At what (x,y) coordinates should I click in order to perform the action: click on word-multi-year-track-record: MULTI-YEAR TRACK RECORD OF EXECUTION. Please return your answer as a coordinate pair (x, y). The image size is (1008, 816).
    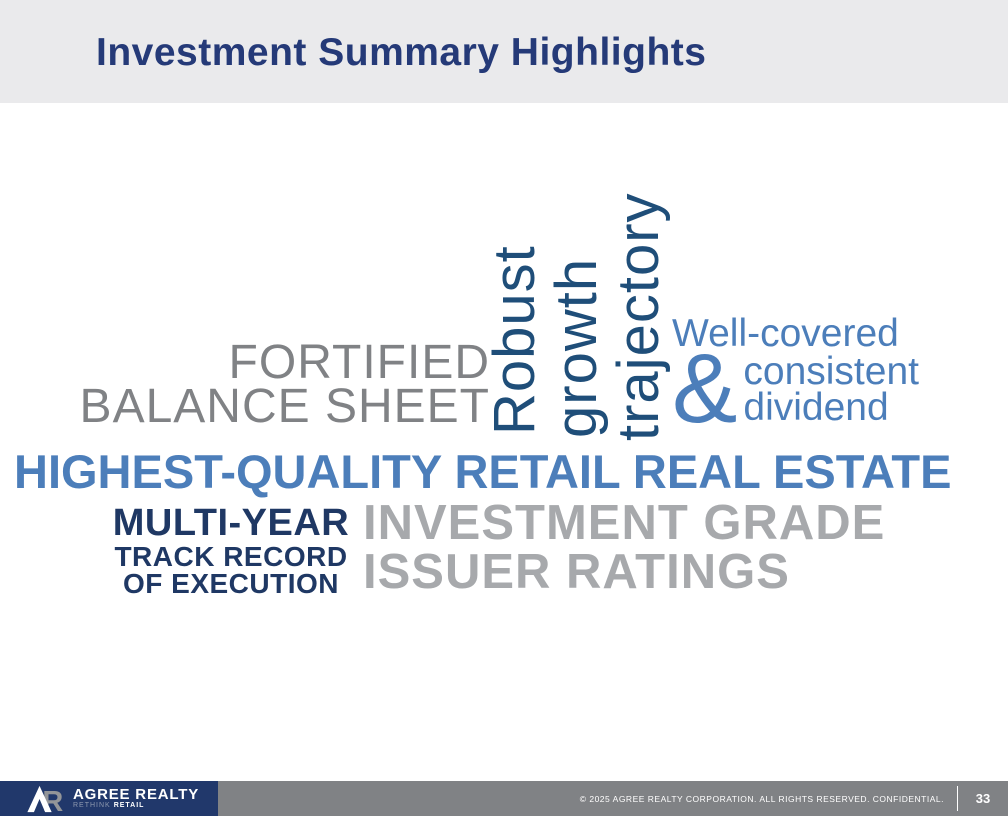
    Looking at the image, I should click on (231, 550).